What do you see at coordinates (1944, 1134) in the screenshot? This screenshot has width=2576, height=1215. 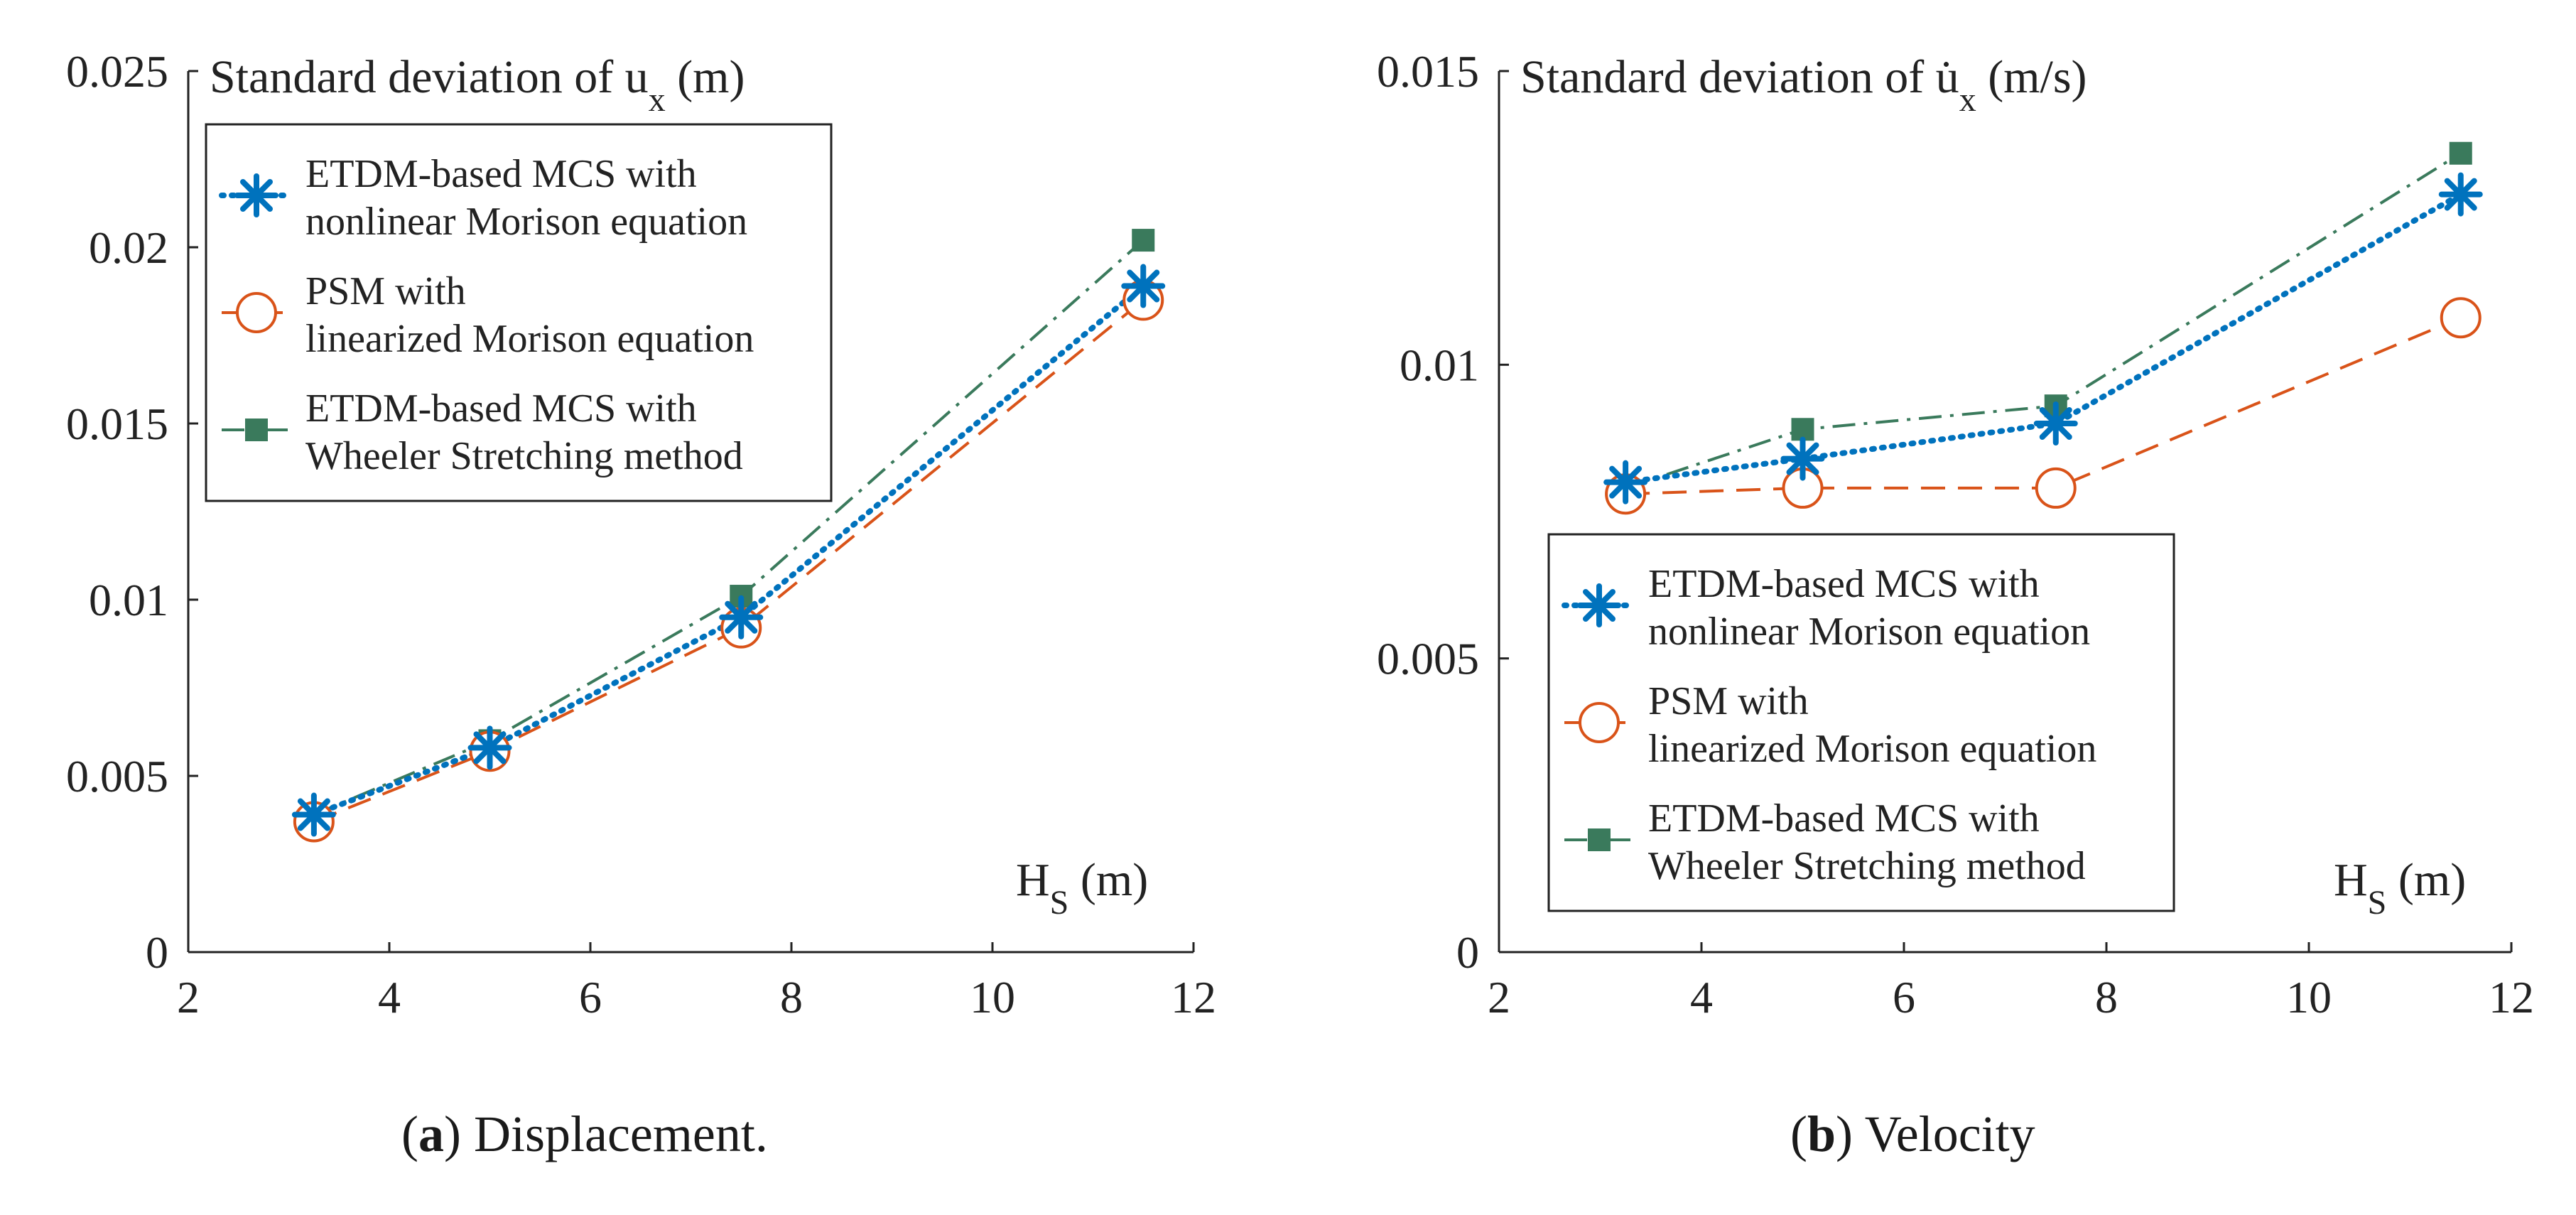 I see `caption-b-text: Velocity` at bounding box center [1944, 1134].